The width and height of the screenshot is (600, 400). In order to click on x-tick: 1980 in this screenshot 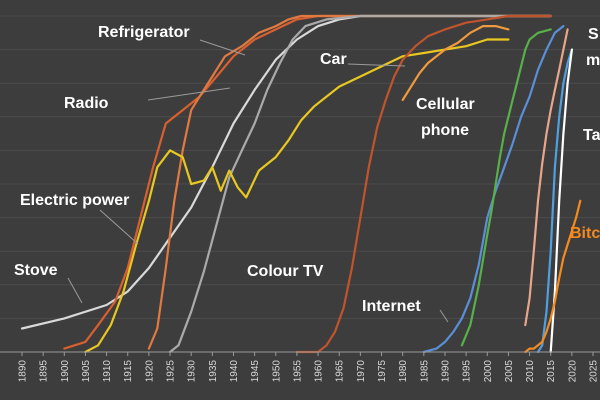, I will do `click(403, 367)`.